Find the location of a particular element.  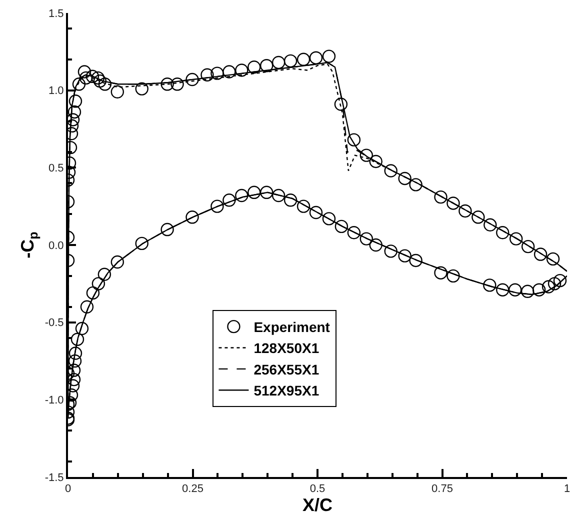

legend-label: 512X95X1 is located at coordinates (287, 390).